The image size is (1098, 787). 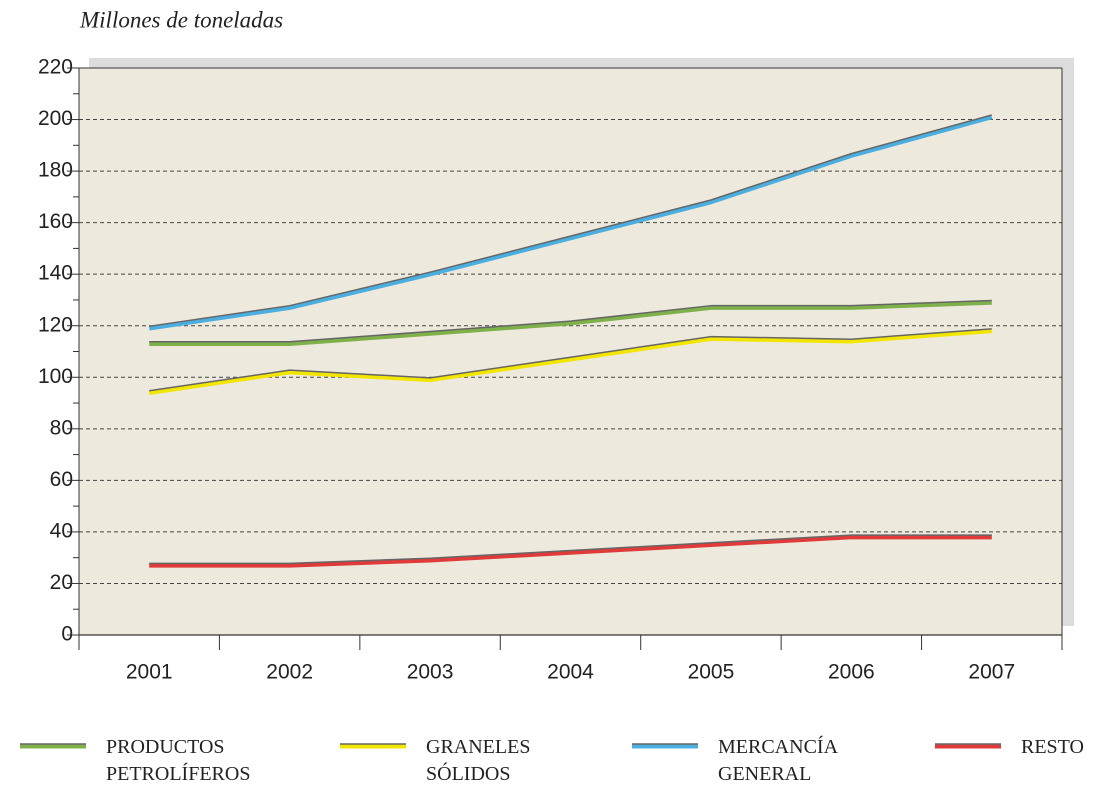 I want to click on legend-item: PRODUCTOS PETROLÍFEROS, so click(x=148, y=760).